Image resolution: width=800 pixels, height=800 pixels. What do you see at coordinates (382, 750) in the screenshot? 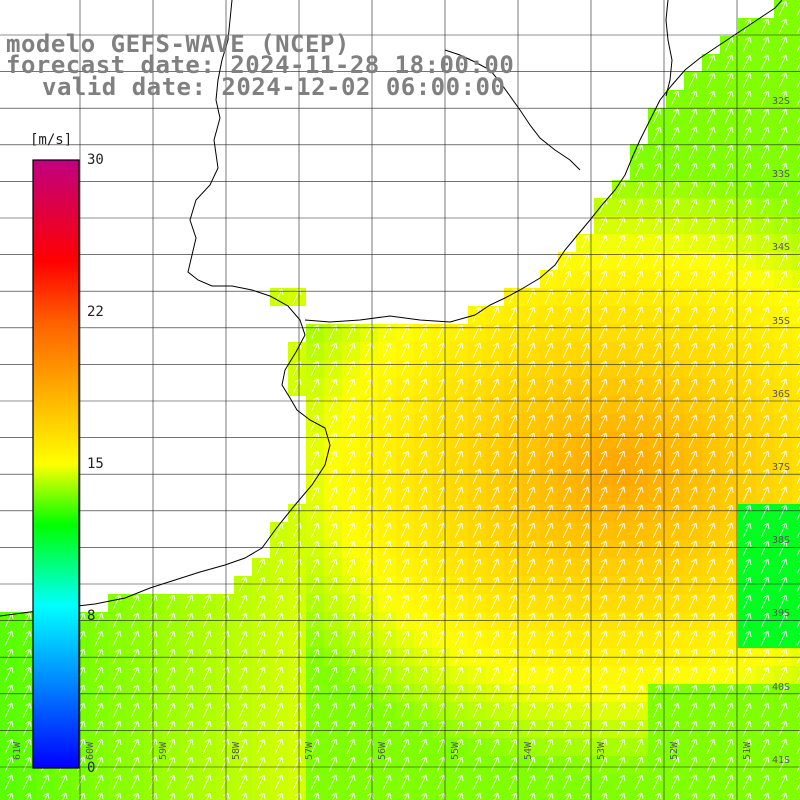
I see `longitude-label: 56W` at bounding box center [382, 750].